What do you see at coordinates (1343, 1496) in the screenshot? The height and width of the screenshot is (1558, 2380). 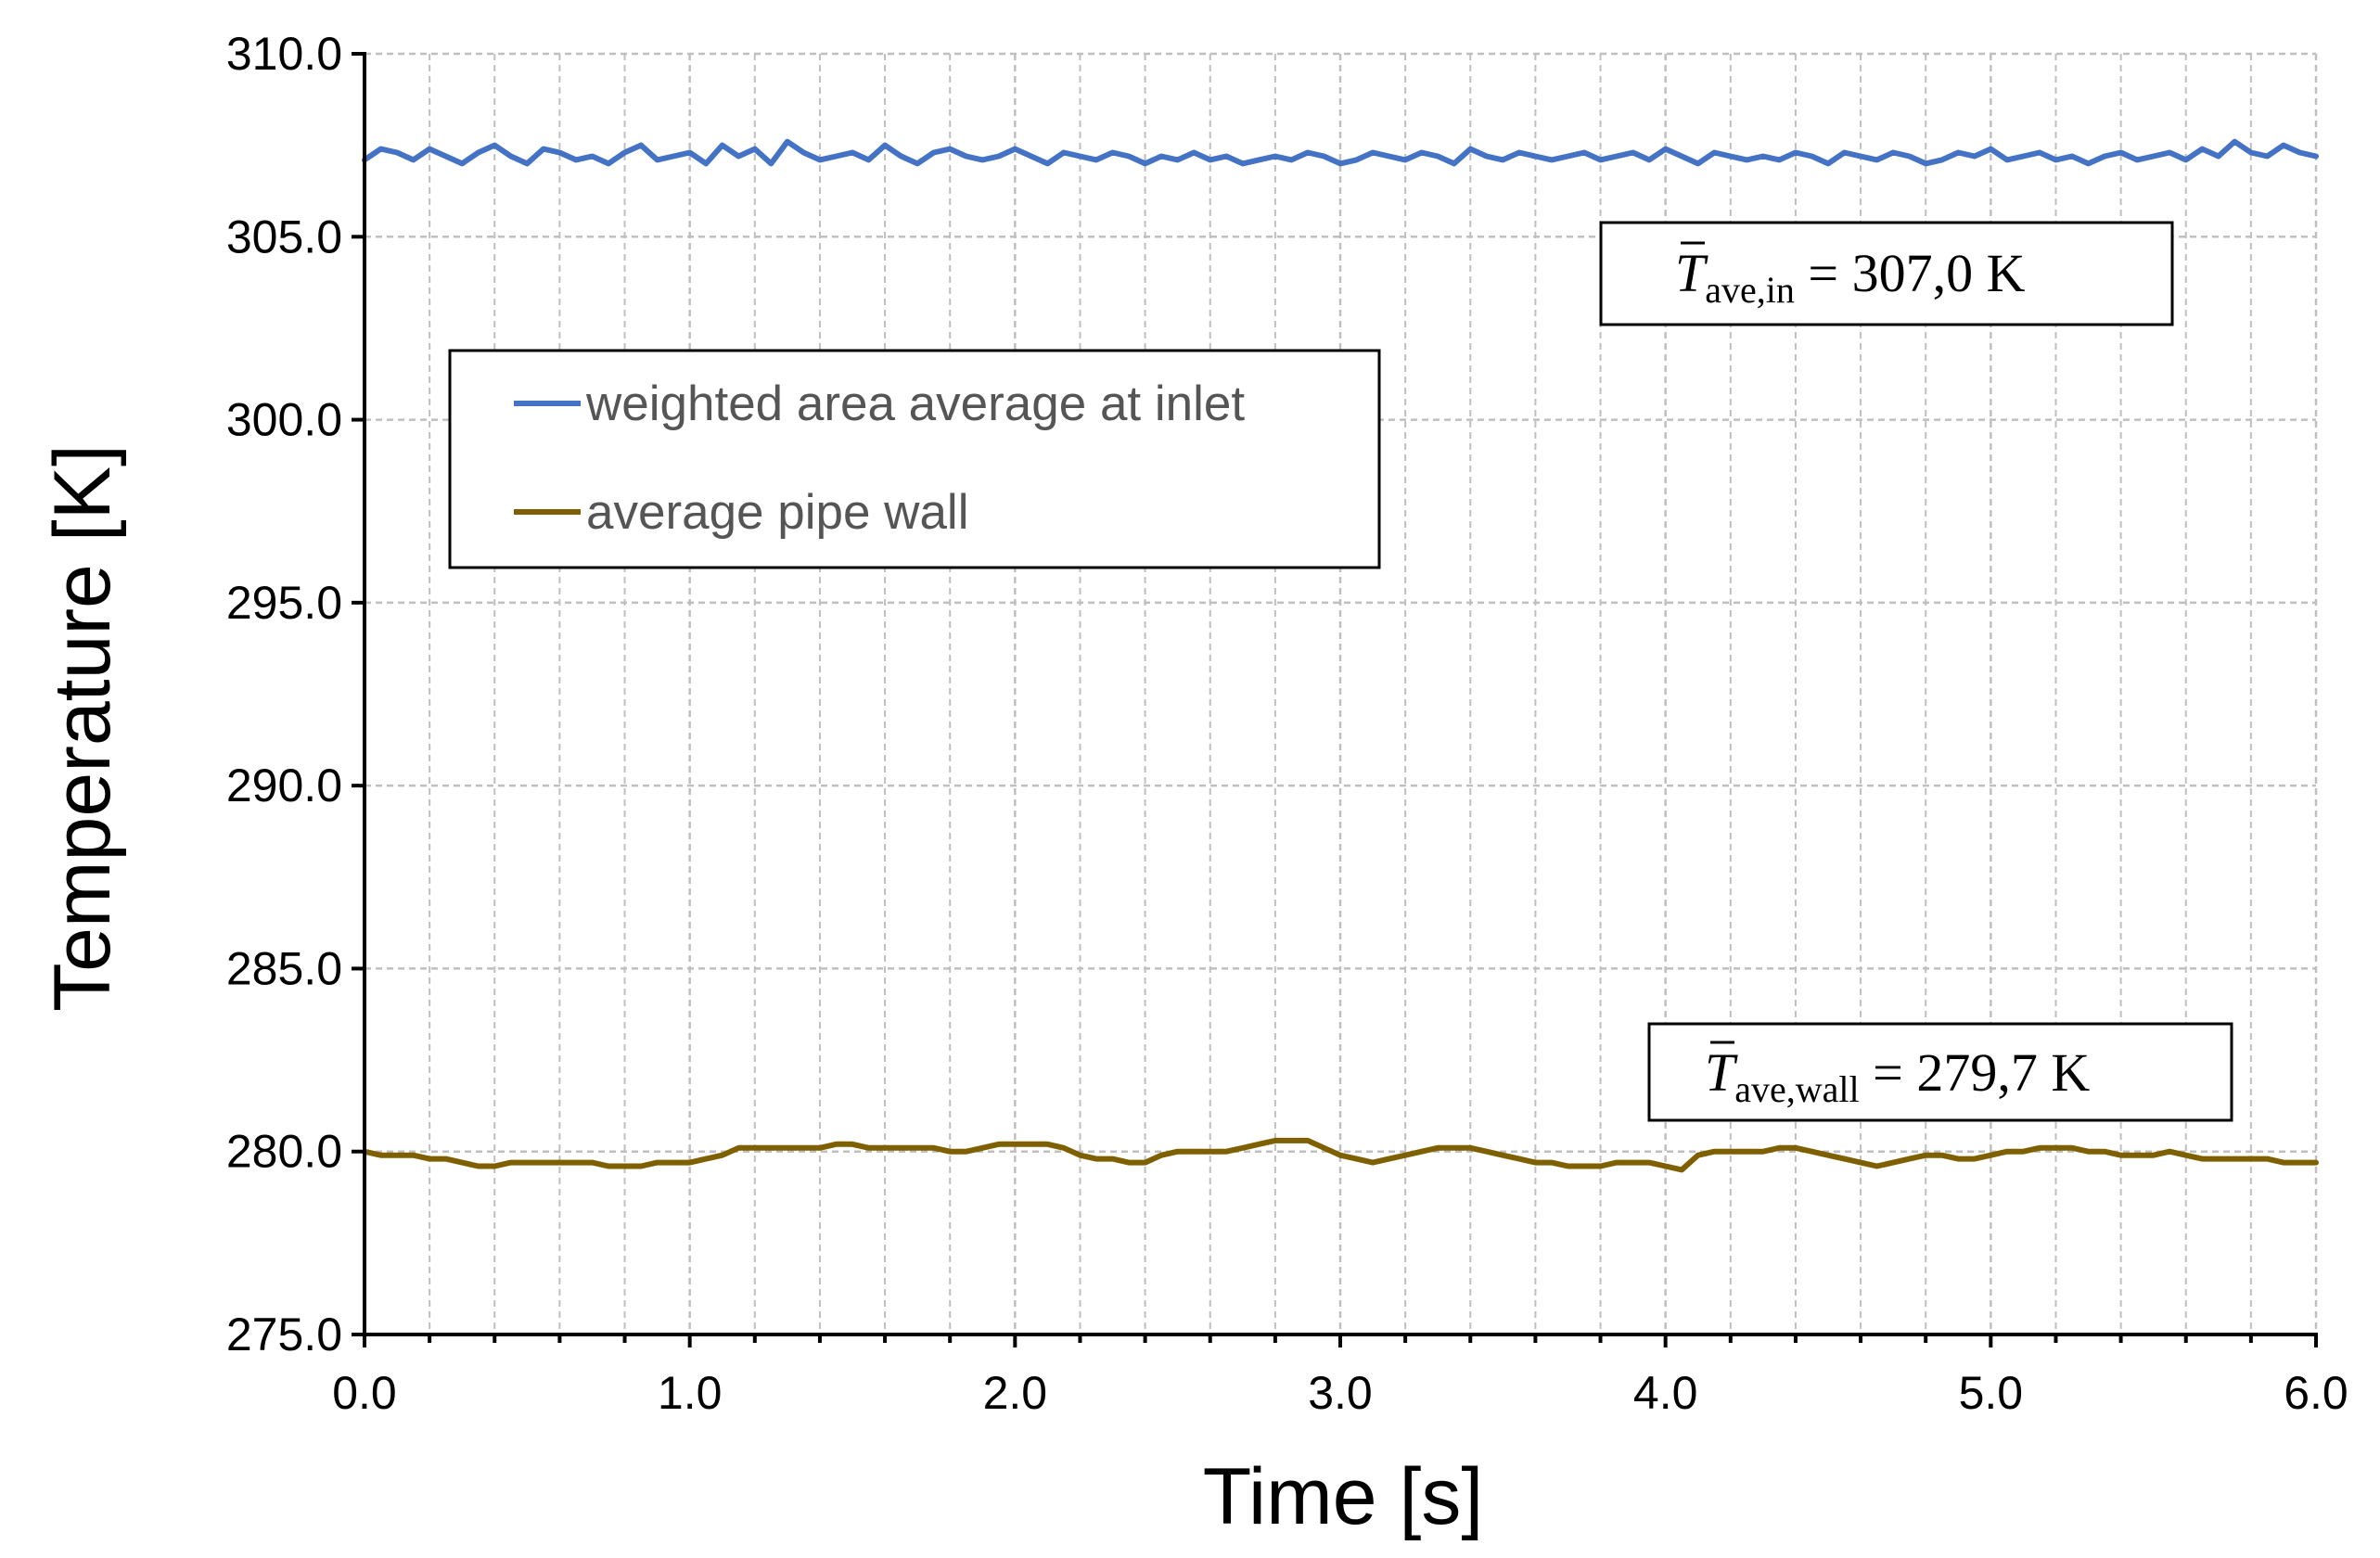 I see `x-axis-title: Time [s]` at bounding box center [1343, 1496].